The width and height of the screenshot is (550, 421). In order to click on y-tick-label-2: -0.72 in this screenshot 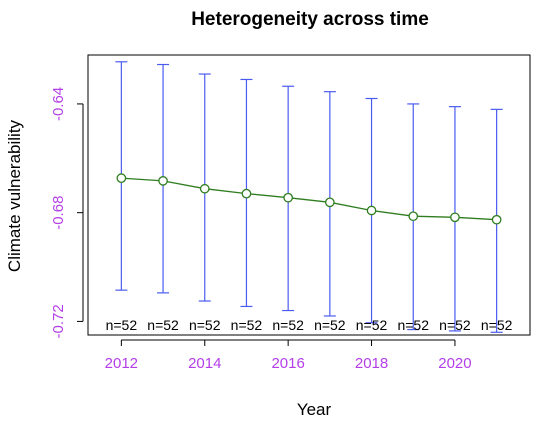, I will do `click(58, 321)`.